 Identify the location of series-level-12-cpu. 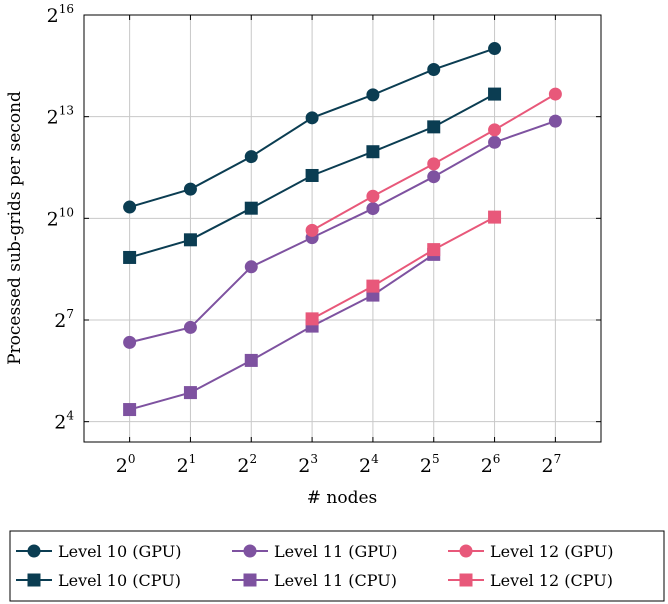
(403, 268).